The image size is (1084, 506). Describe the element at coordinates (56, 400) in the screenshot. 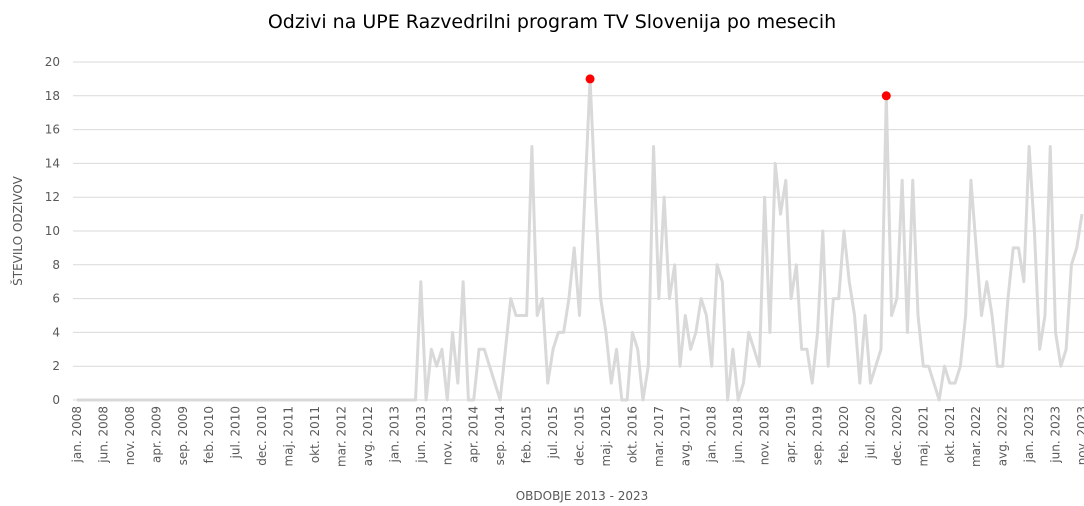

I see `y-tick-label: 0` at that location.